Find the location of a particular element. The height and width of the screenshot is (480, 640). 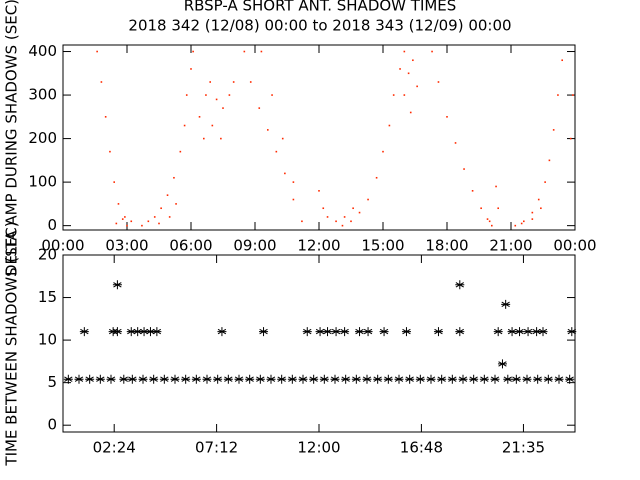

x-tick-label: 02:24 is located at coordinates (114, 448).